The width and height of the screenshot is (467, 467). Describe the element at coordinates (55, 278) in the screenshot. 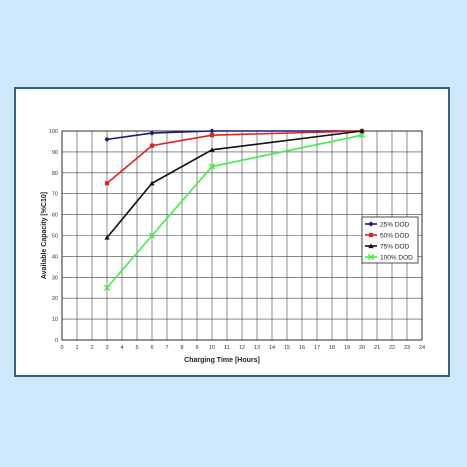

I see `y-tick-label: 30` at that location.